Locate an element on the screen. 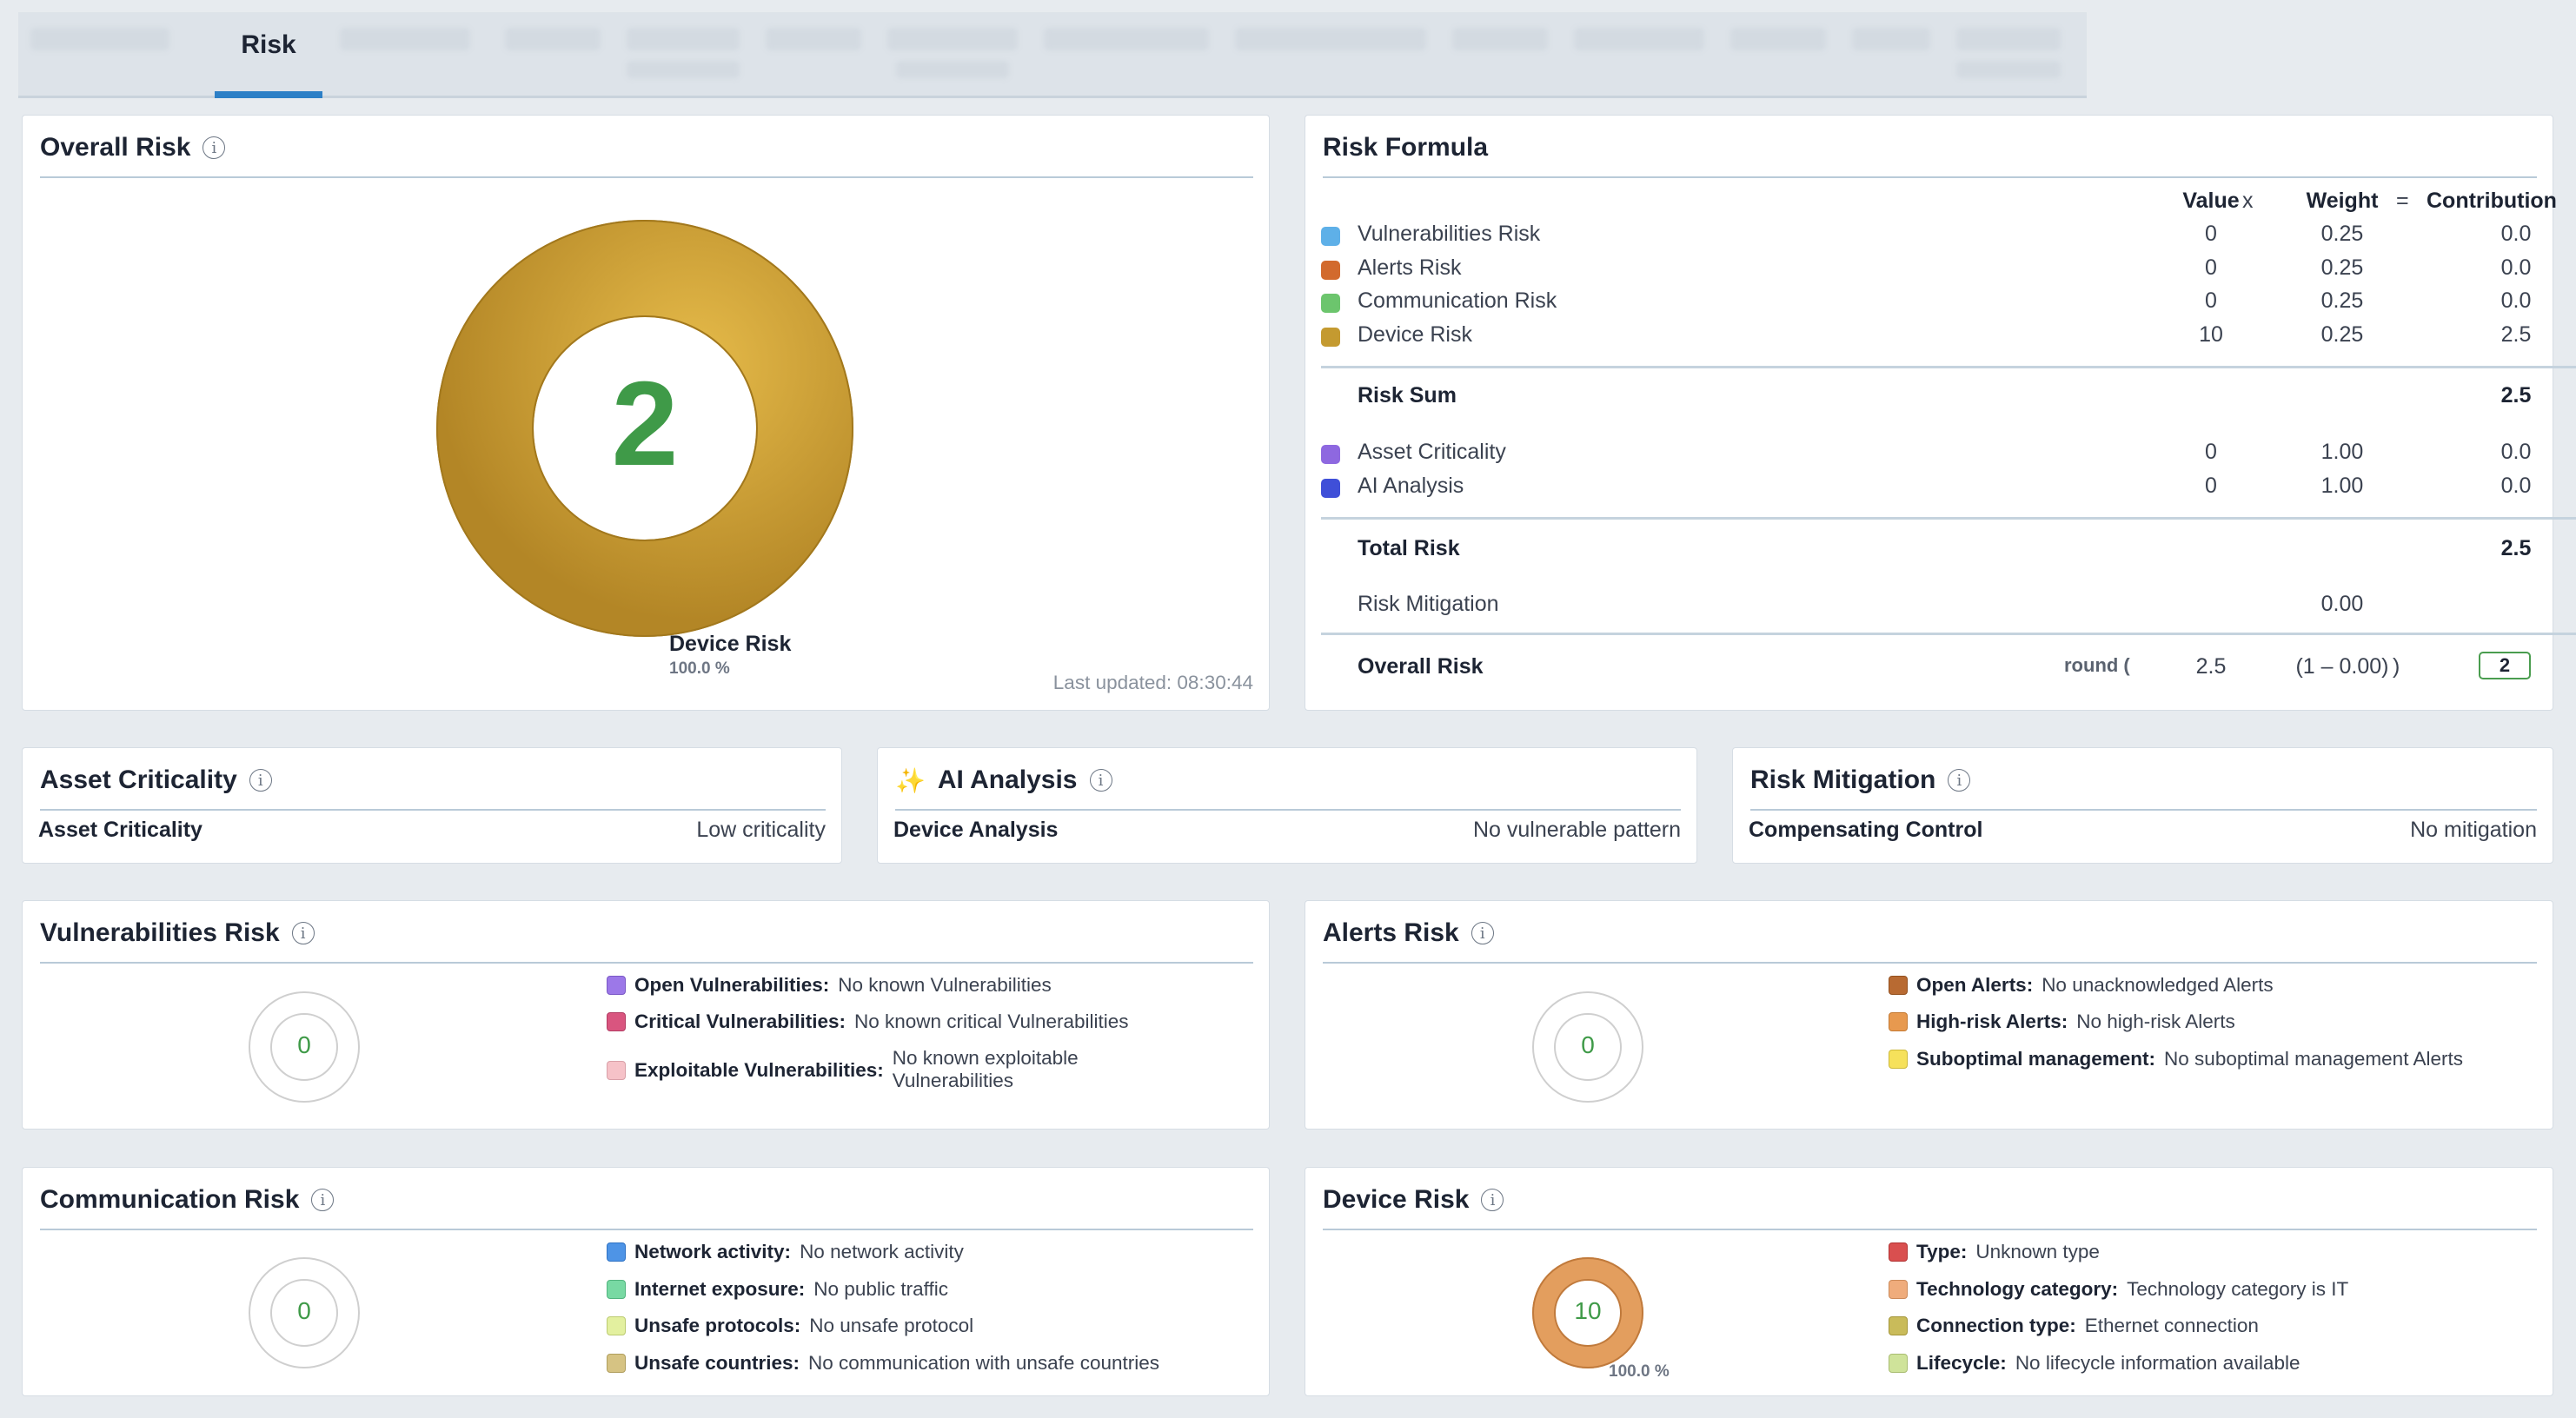  col-times: x is located at coordinates (2248, 201).